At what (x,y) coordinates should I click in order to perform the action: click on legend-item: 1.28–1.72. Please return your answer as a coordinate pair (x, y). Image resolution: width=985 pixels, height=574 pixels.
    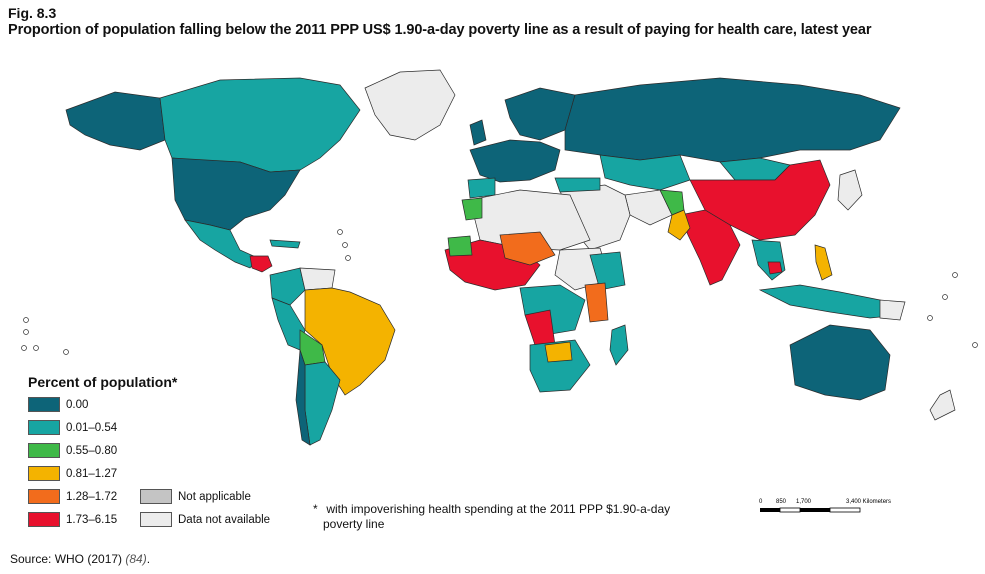
    Looking at the image, I should click on (72, 496).